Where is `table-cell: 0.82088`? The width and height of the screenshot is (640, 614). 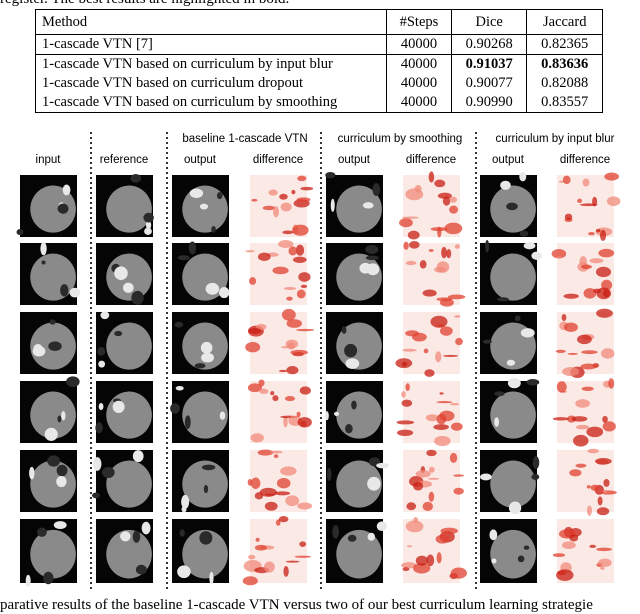
table-cell: 0.82088 is located at coordinates (564, 83).